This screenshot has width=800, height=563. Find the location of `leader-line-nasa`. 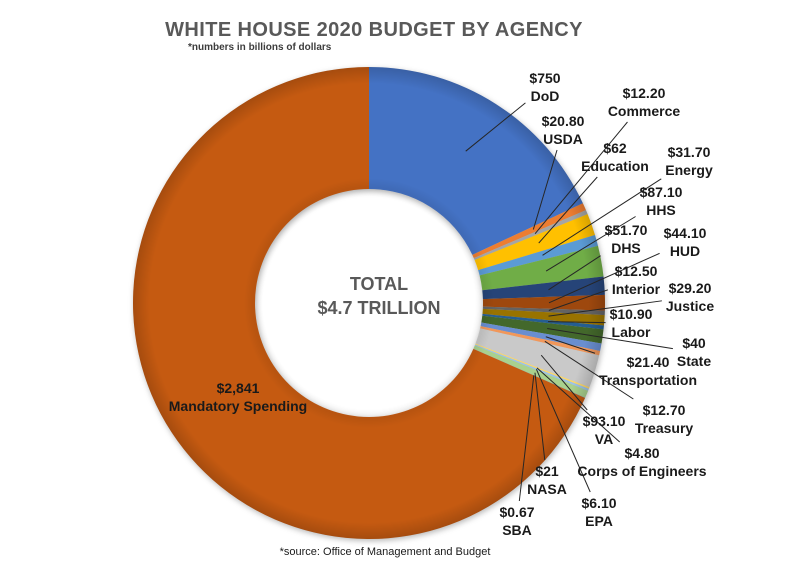

leader-line-nasa is located at coordinates (540, 416).